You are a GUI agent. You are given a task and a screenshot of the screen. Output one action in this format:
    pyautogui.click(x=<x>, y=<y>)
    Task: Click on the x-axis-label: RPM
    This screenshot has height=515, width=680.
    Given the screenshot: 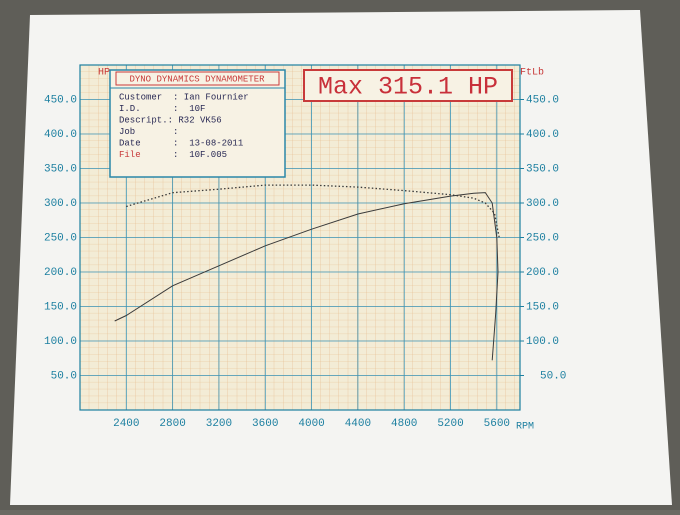 What is the action you would take?
    pyautogui.click(x=525, y=427)
    